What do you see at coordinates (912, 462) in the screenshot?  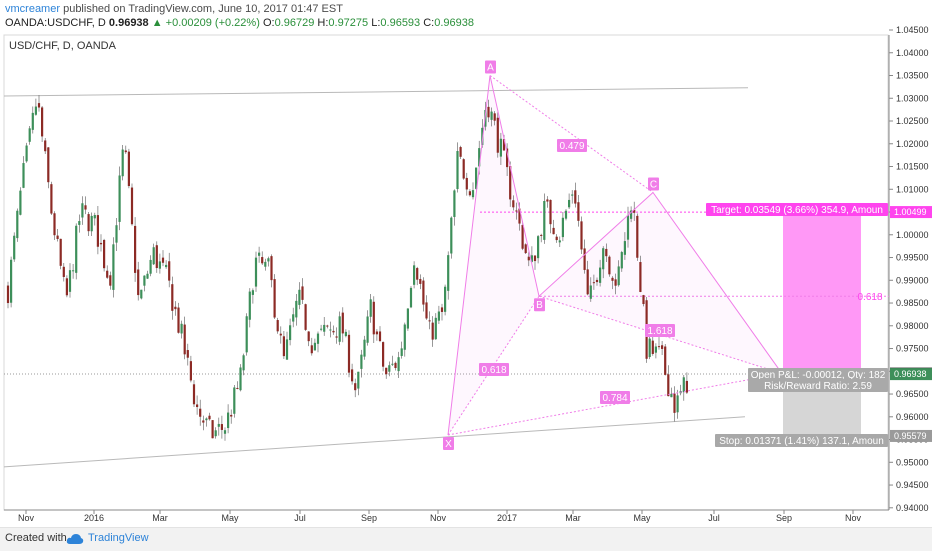 I see `price-tick-label: 0.95000` at bounding box center [912, 462].